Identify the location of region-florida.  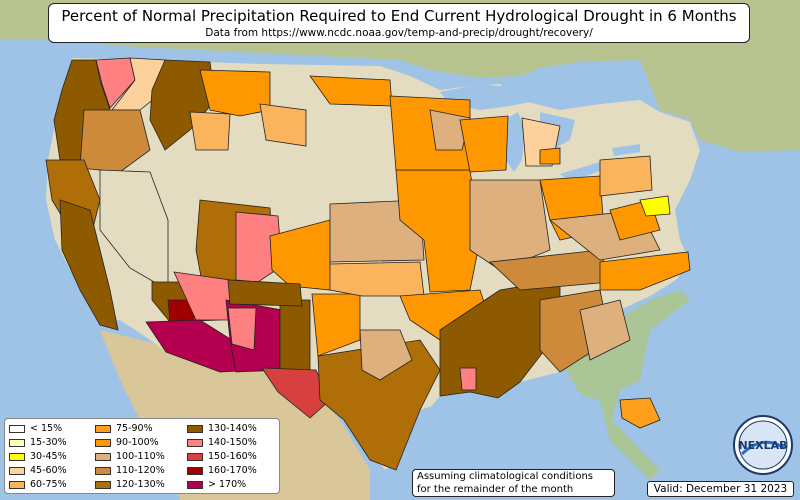
(640, 413).